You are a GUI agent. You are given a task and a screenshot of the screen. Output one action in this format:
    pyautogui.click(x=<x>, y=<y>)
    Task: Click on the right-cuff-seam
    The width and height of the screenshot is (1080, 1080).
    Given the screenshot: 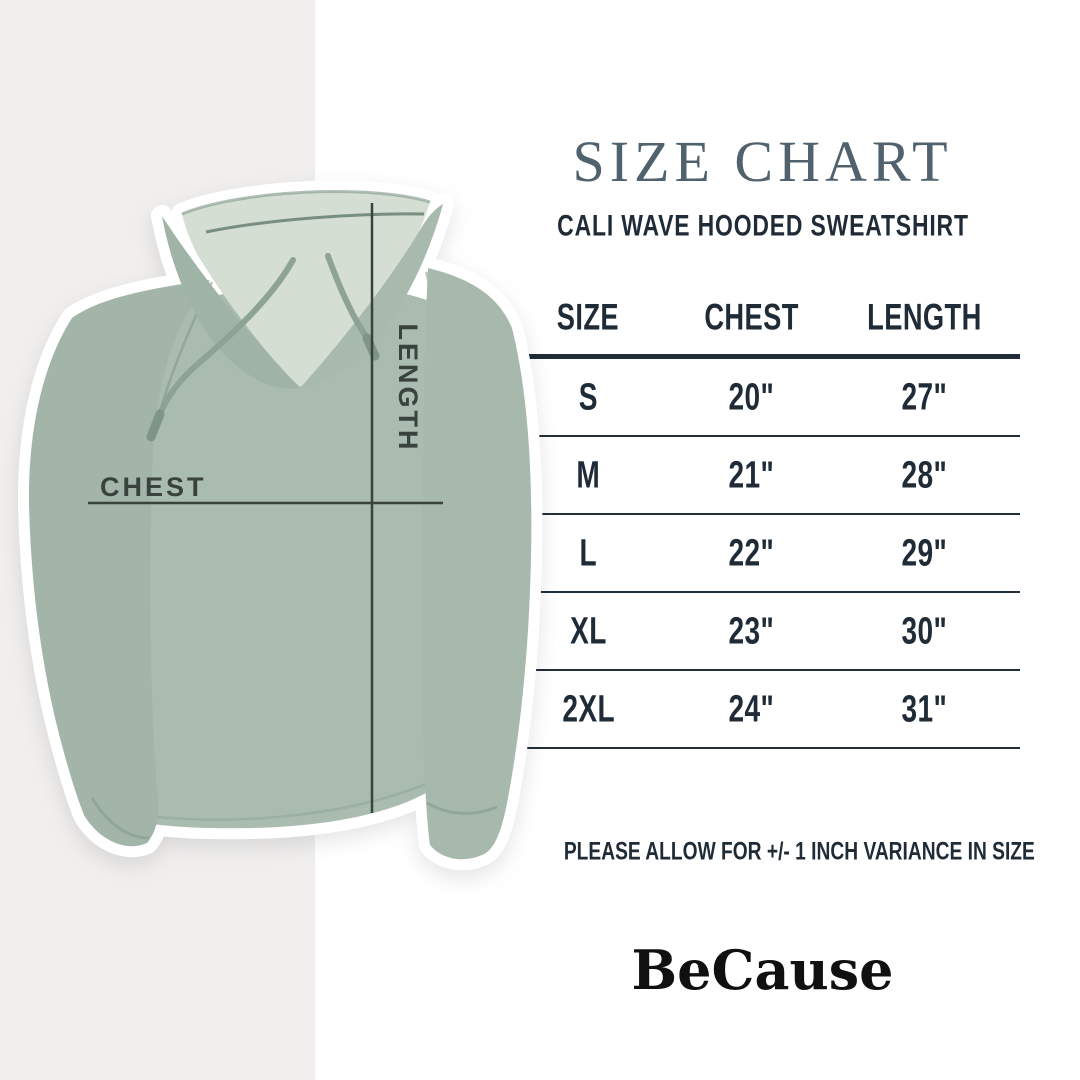 What is the action you would take?
    pyautogui.click(x=462, y=808)
    